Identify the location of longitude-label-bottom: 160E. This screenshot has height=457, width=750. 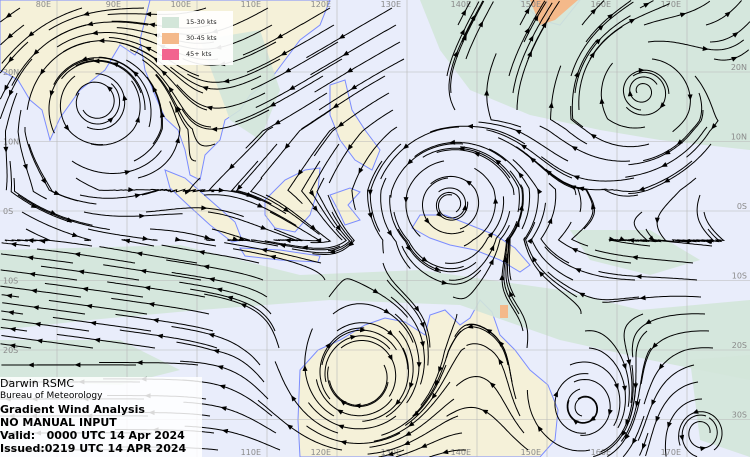
(601, 452).